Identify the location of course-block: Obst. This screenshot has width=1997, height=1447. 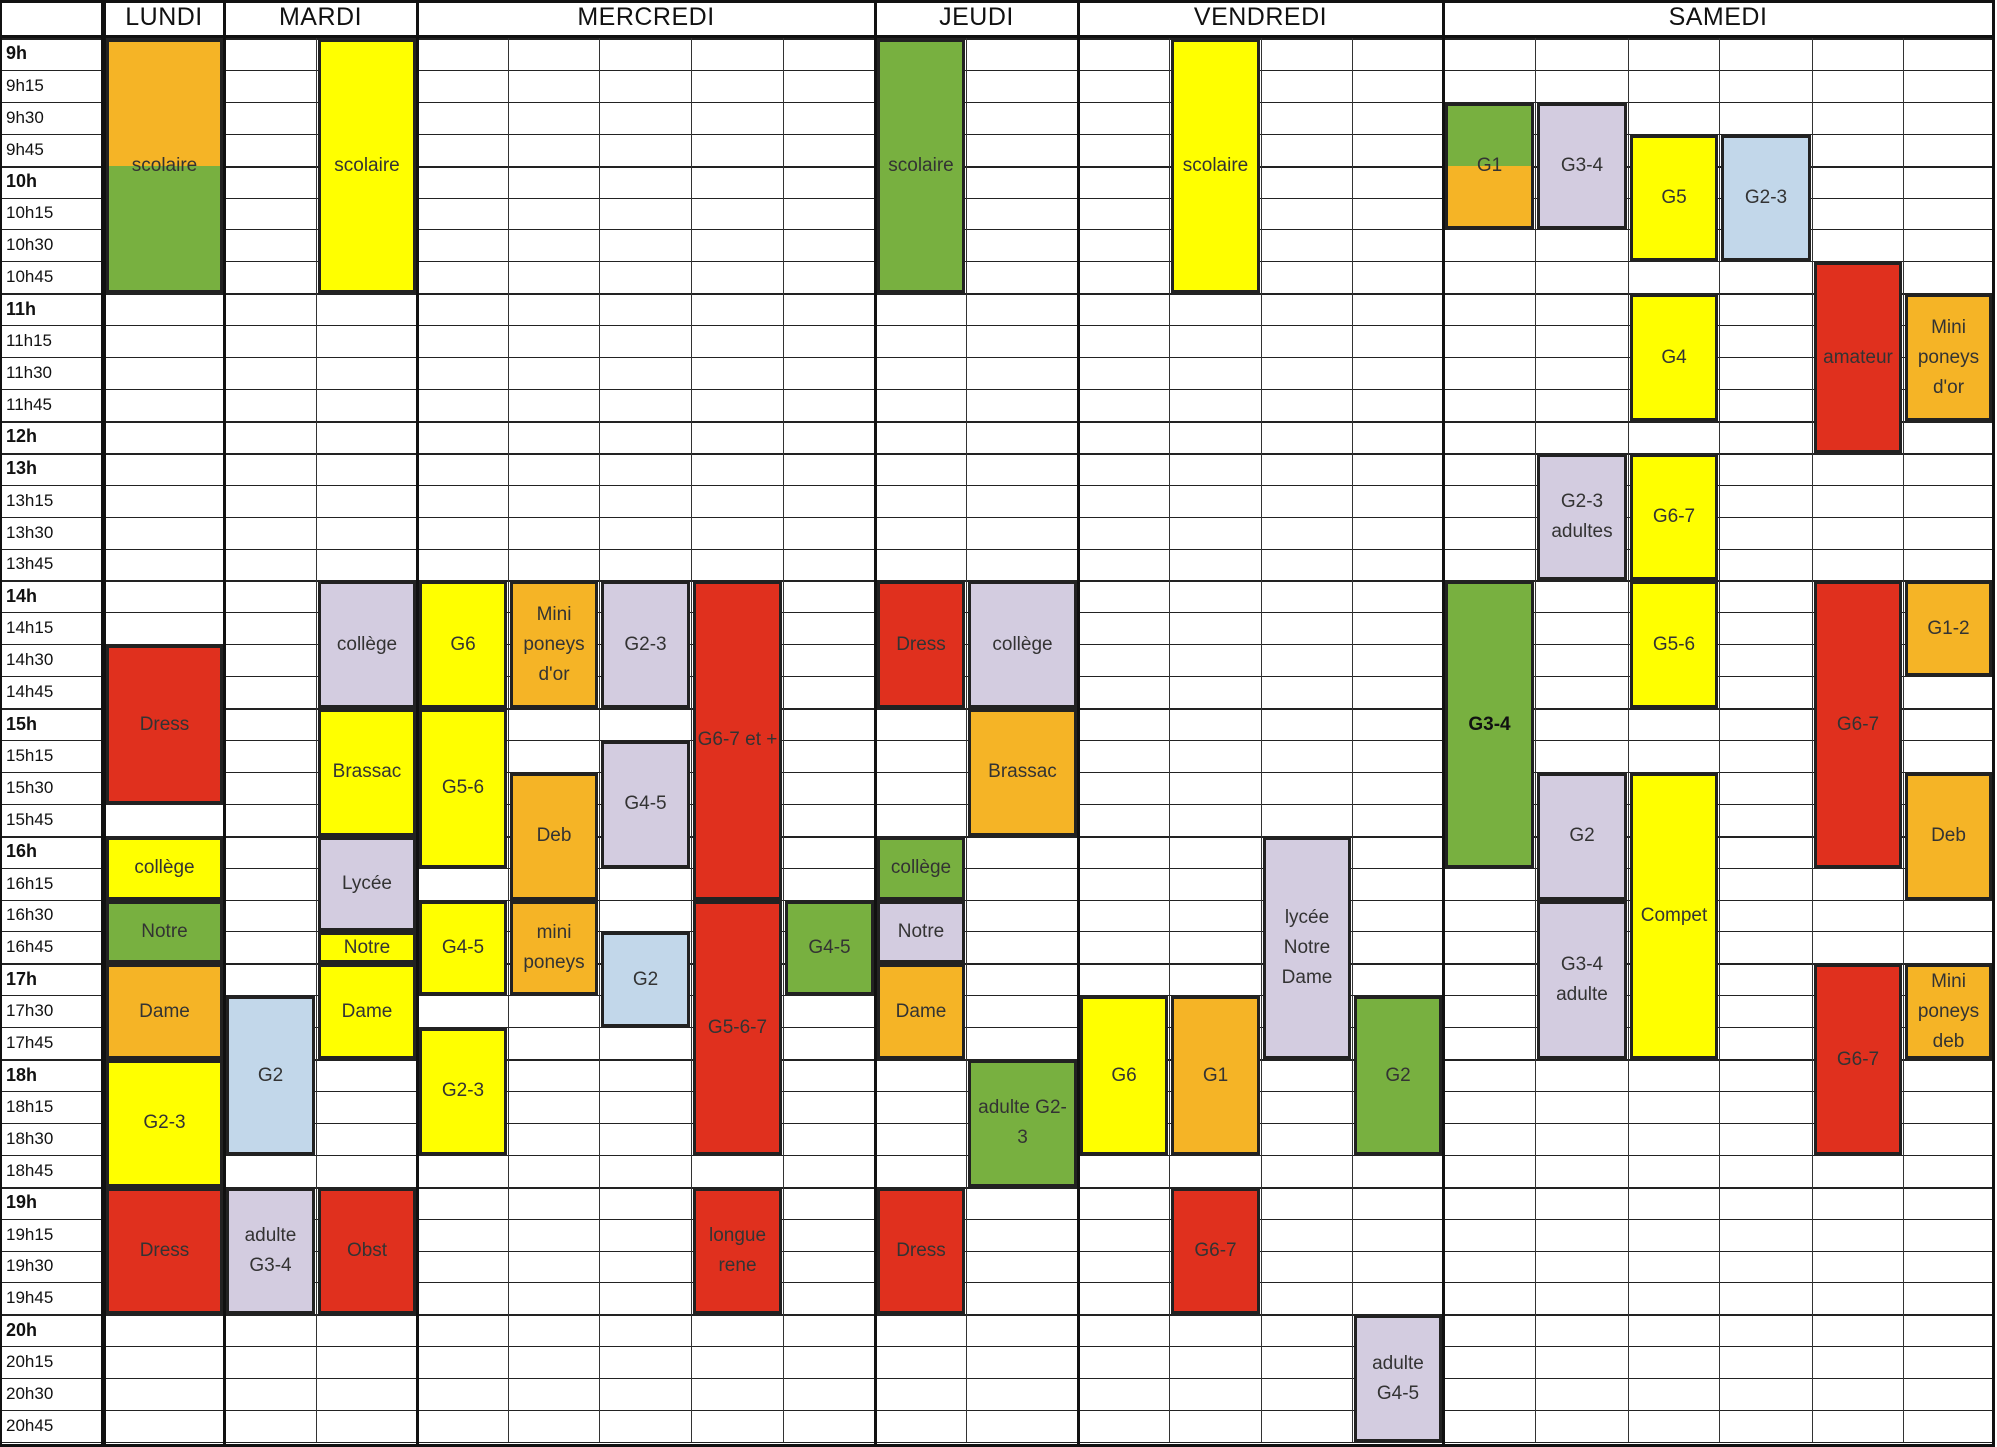
(367, 1251).